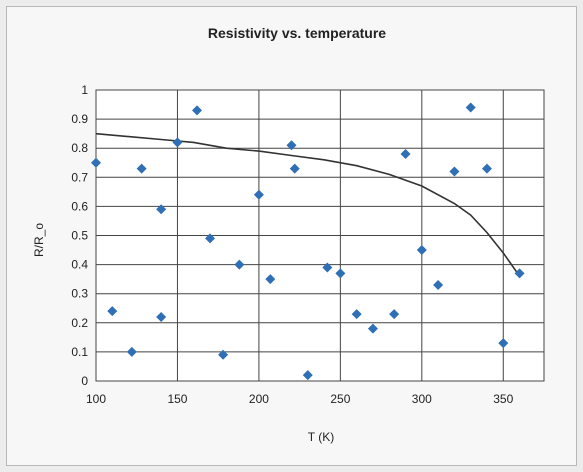 The height and width of the screenshot is (472, 583). Describe the element at coordinates (84, 90) in the screenshot. I see `y-tick-label: 1` at that location.